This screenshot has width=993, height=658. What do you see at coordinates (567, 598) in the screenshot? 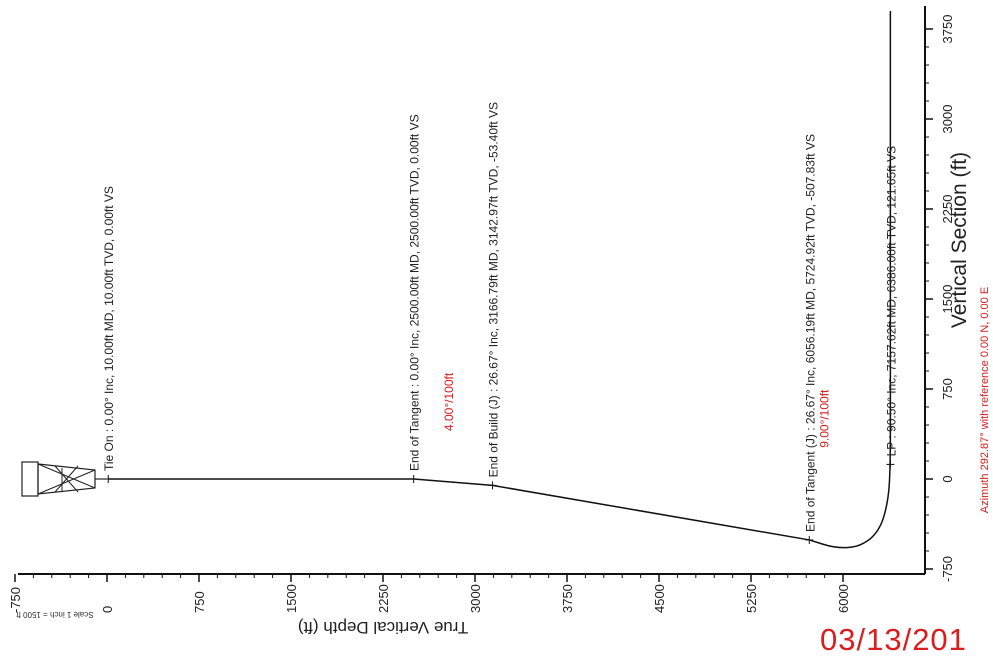
I see `tvd-tick-label: 3750` at bounding box center [567, 598].